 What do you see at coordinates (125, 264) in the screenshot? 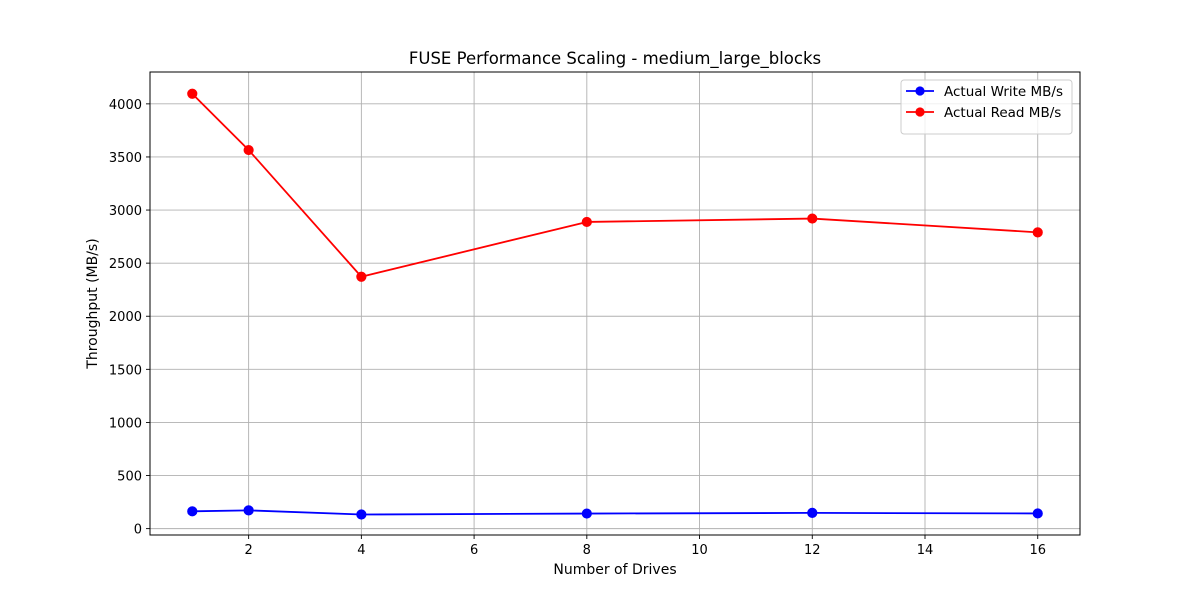
I see `y-tick-label: 2500` at bounding box center [125, 264].